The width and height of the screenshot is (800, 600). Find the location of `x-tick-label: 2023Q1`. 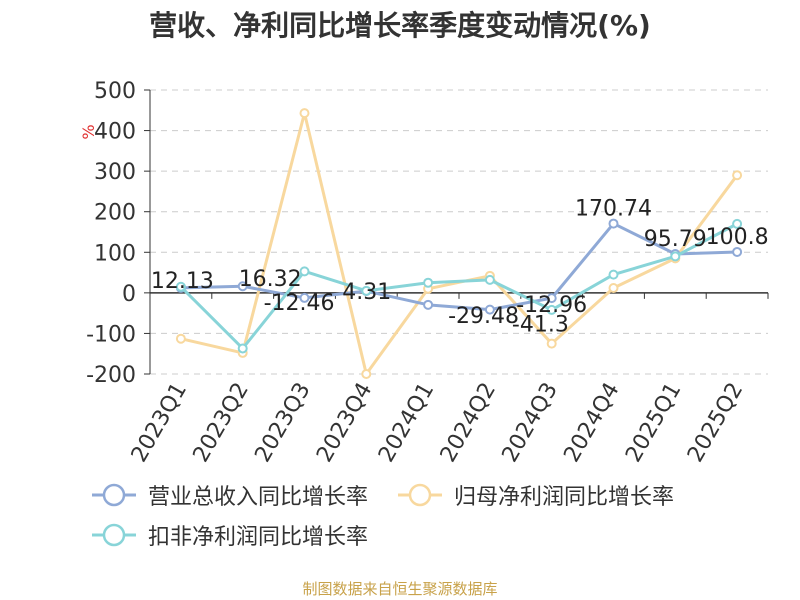

x-tick-label: 2023Q1 is located at coordinates (159, 423).